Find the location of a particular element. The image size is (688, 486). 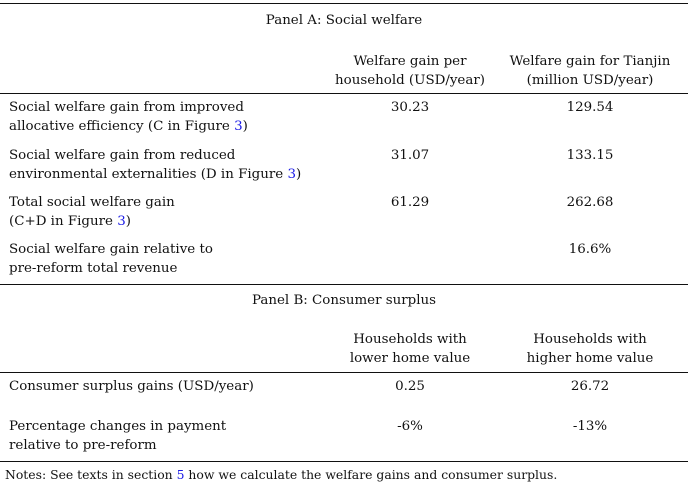

panel-a-col2-header-line1: Welfare gain per is located at coordinates (410, 61).